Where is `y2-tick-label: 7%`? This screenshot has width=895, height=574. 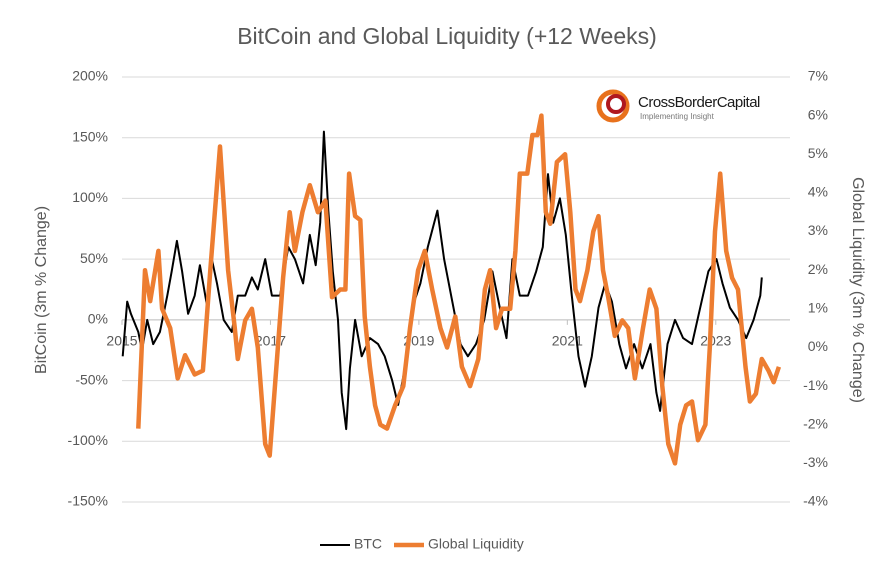 y2-tick-label: 7% is located at coordinates (818, 76).